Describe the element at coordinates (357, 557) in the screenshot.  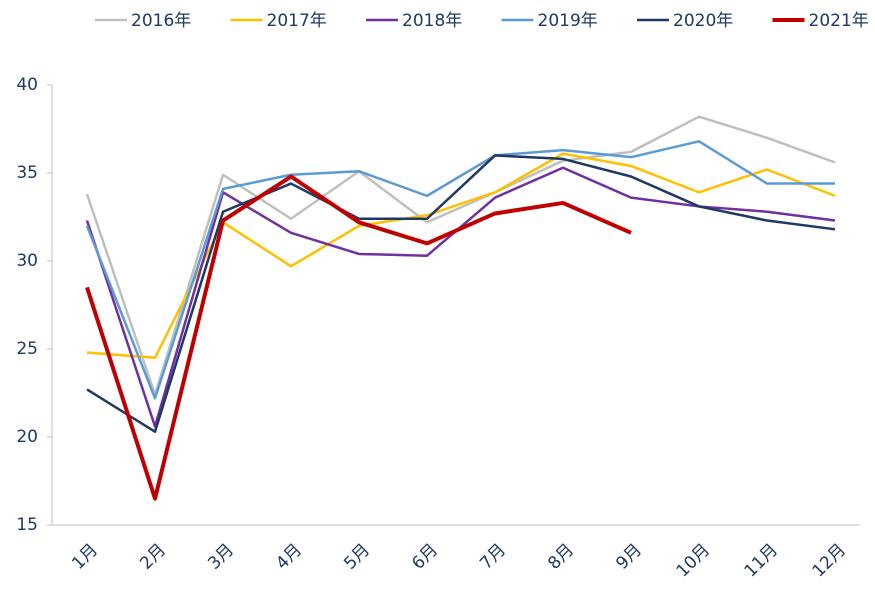
I see `x-tick-label: 5月` at that location.